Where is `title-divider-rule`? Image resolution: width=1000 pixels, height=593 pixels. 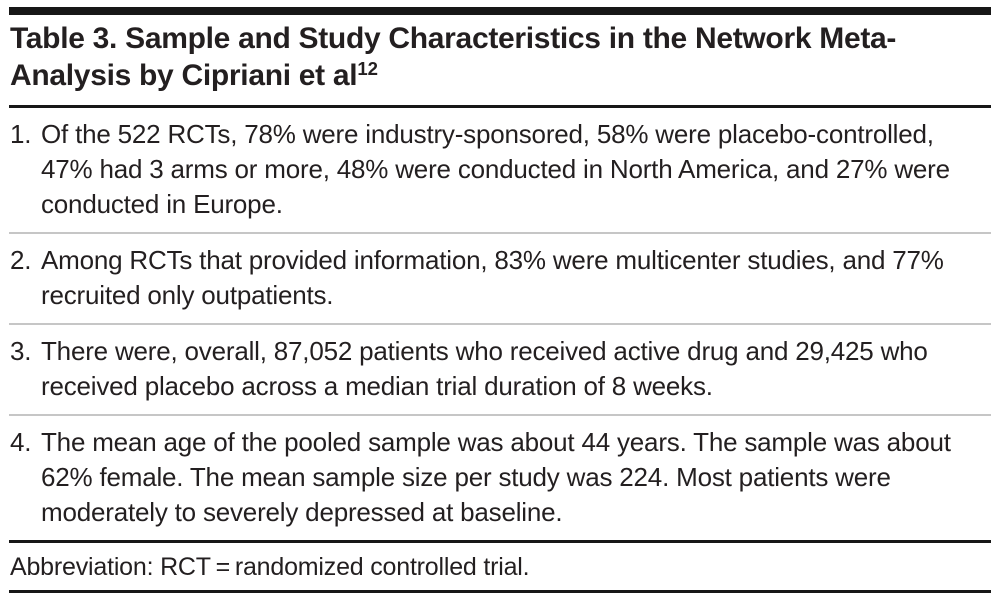
title-divider-rule is located at coordinates (500, 106).